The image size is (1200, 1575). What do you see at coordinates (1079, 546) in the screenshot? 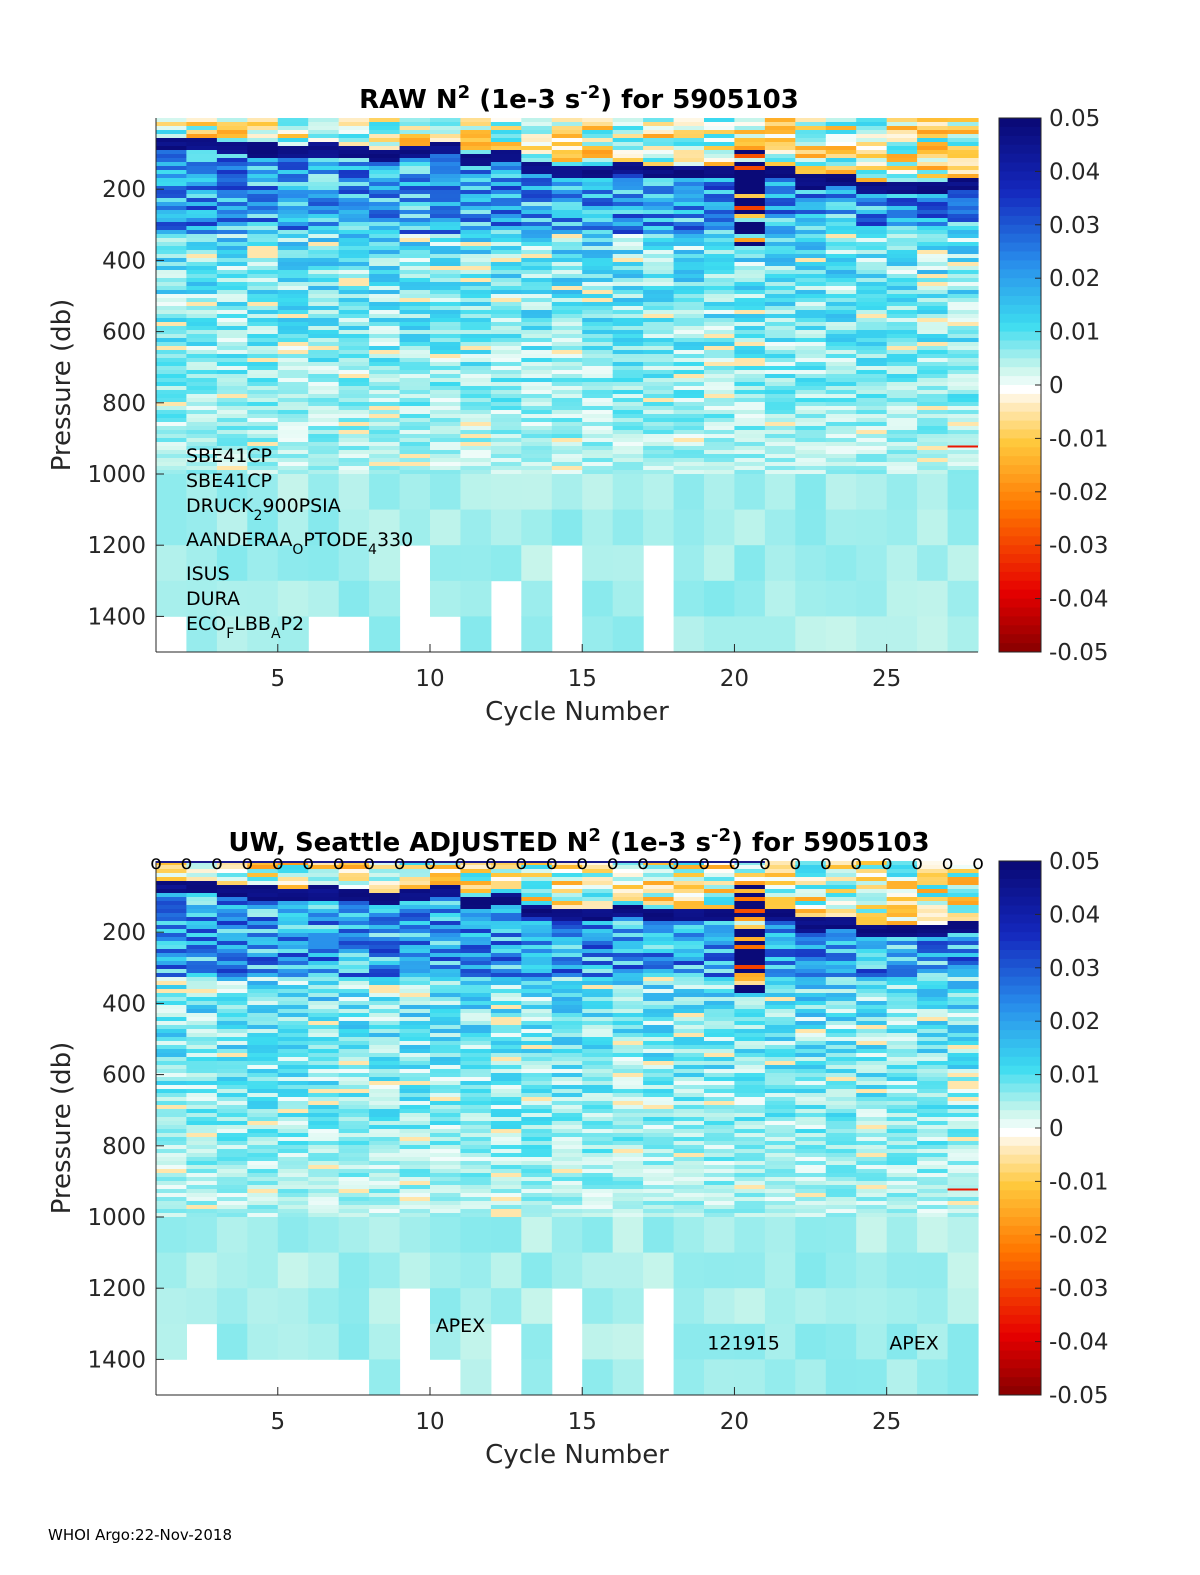
I see `colorbar-tick-label: -0.03` at bounding box center [1079, 546].